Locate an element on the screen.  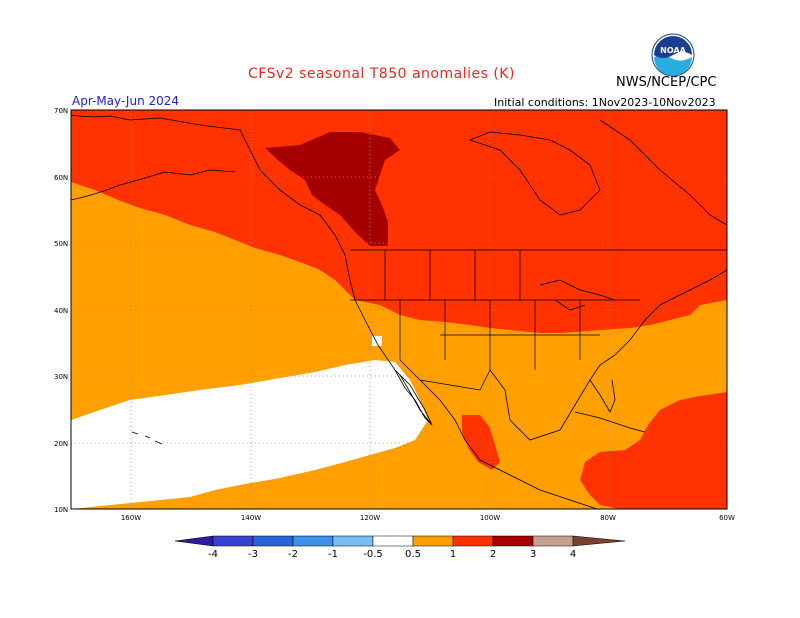
colorbar-label: -4 is located at coordinates (213, 554).